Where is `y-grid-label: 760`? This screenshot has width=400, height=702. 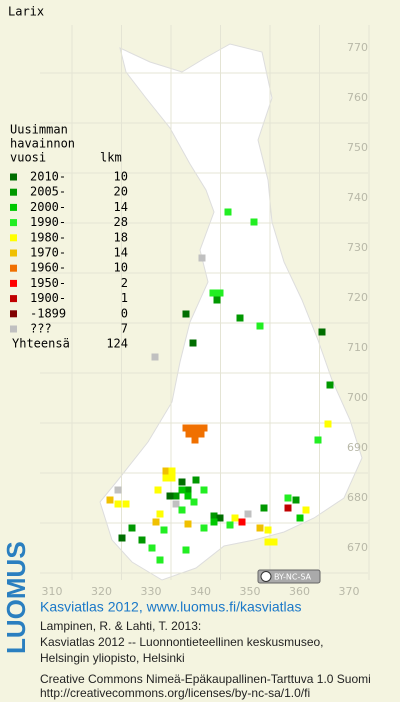 y-grid-label: 760 is located at coordinates (357, 97).